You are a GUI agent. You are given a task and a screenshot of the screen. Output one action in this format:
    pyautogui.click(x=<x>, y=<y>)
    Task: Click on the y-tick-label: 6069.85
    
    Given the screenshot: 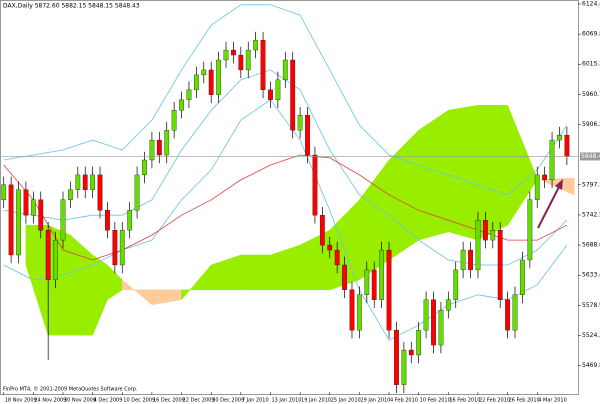 What is the action you would take?
    pyautogui.click(x=591, y=34)
    